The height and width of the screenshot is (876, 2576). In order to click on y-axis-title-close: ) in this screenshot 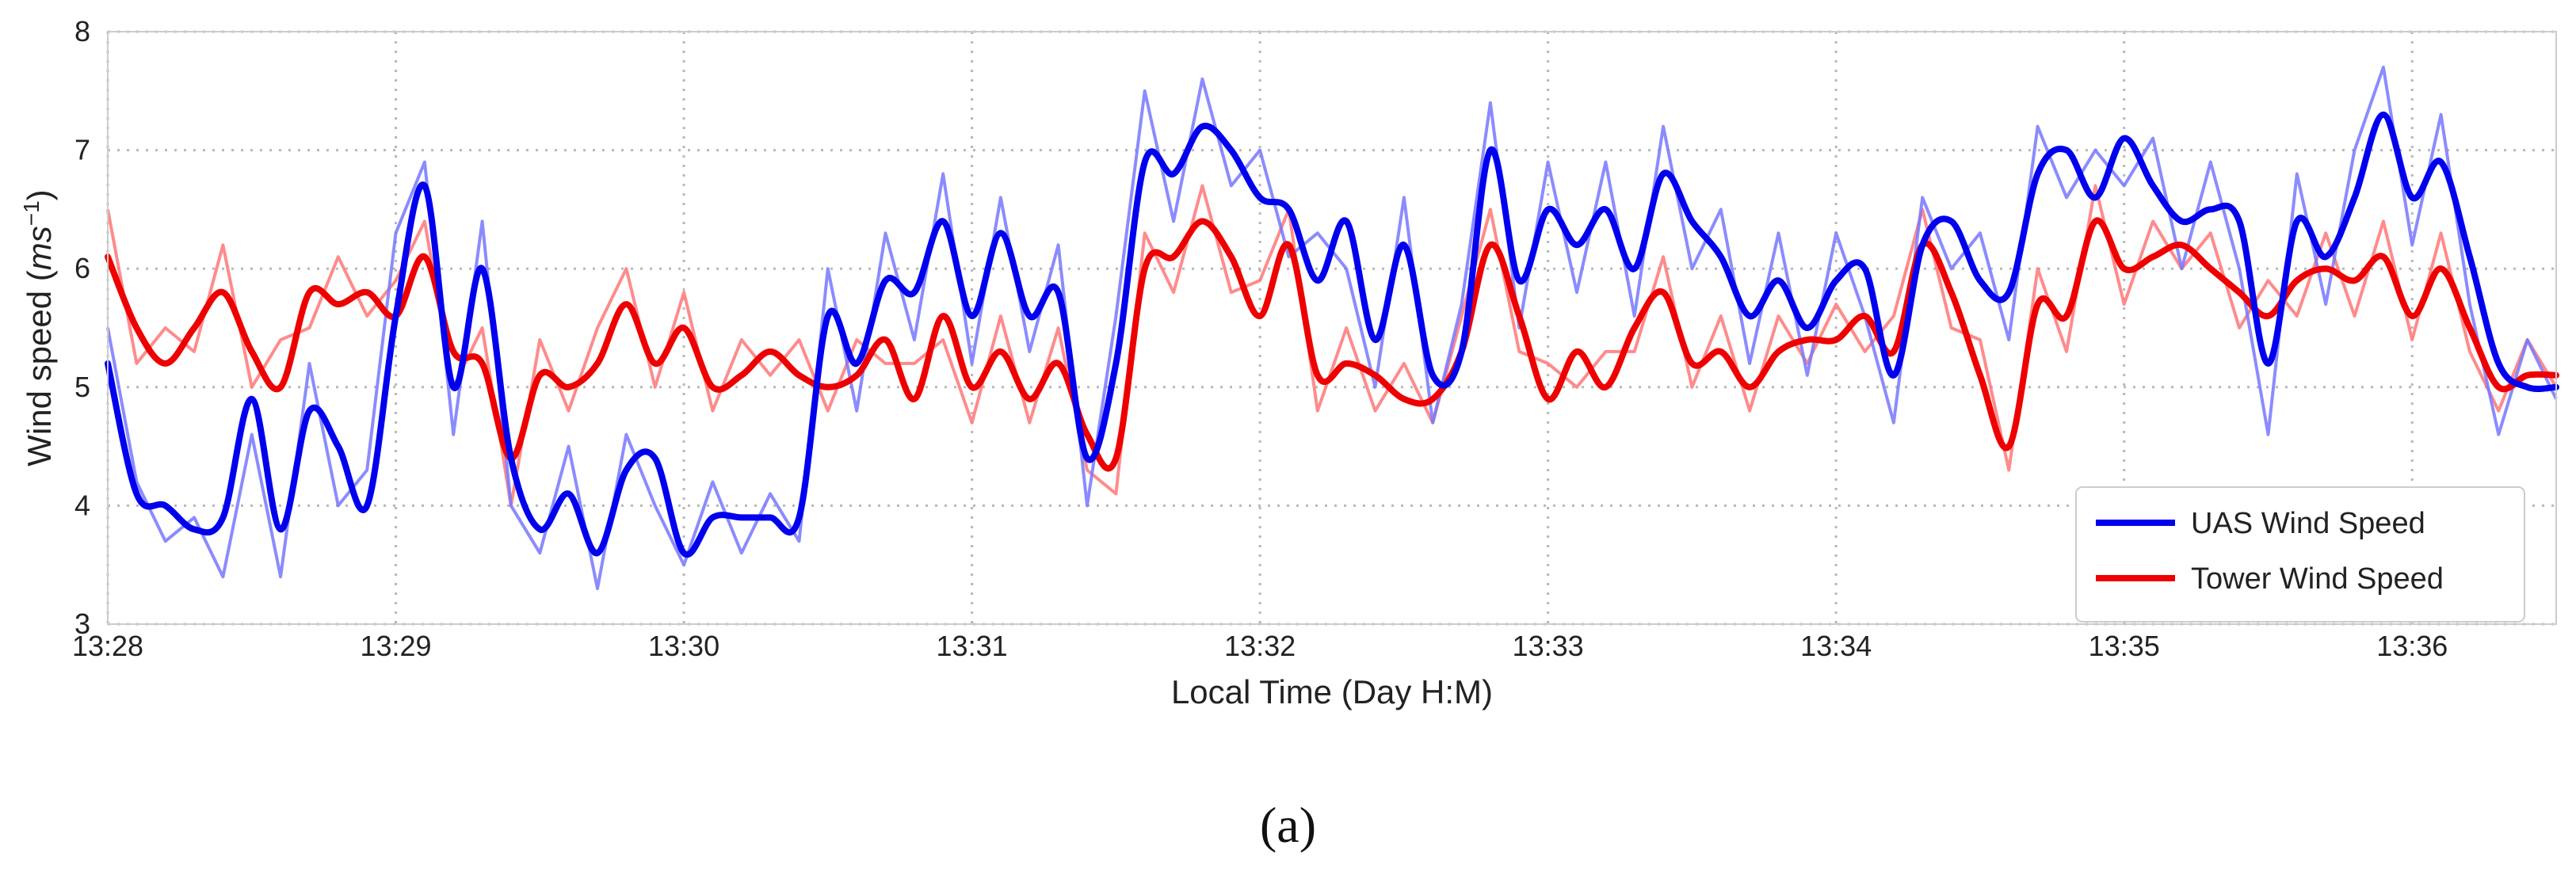, I will do `click(39, 195)`.